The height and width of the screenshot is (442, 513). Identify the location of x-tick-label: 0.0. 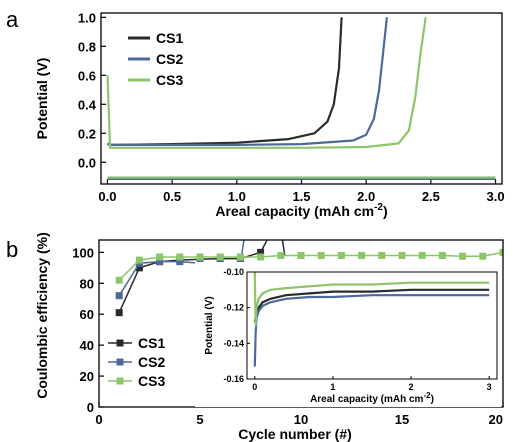
(107, 196).